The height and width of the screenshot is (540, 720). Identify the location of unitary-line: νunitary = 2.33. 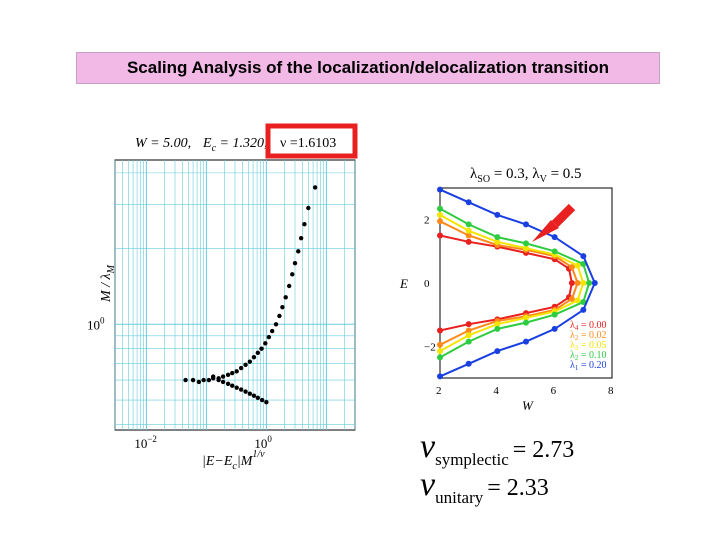
(484, 486).